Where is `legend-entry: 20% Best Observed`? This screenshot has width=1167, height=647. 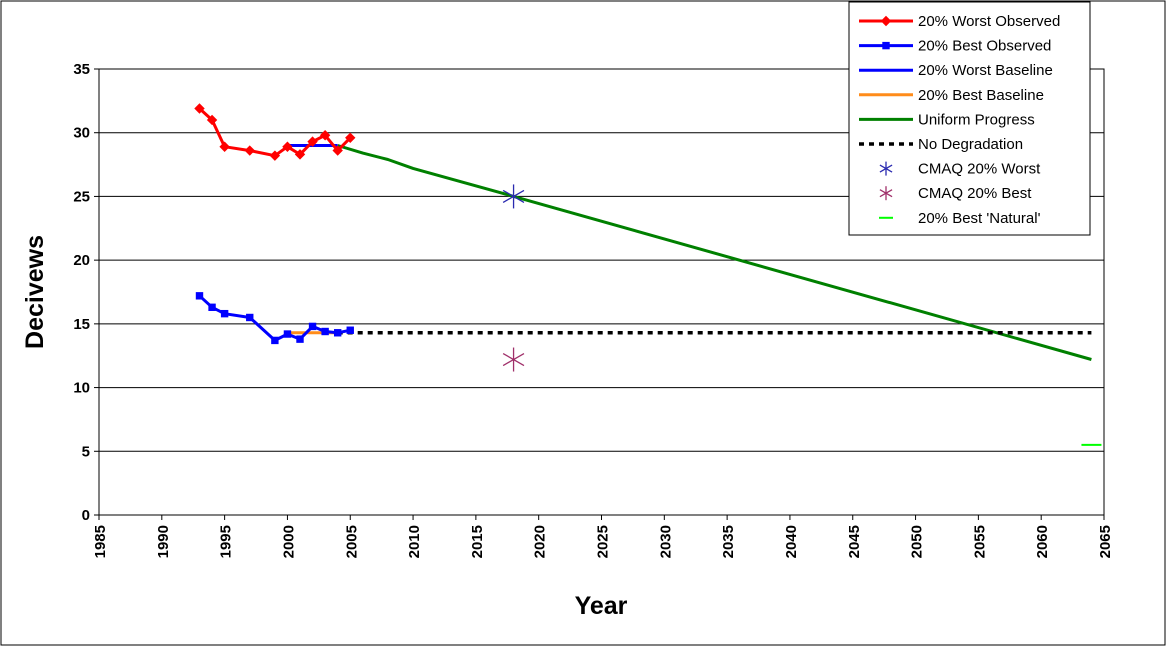 legend-entry: 20% Best Observed is located at coordinates (955, 46).